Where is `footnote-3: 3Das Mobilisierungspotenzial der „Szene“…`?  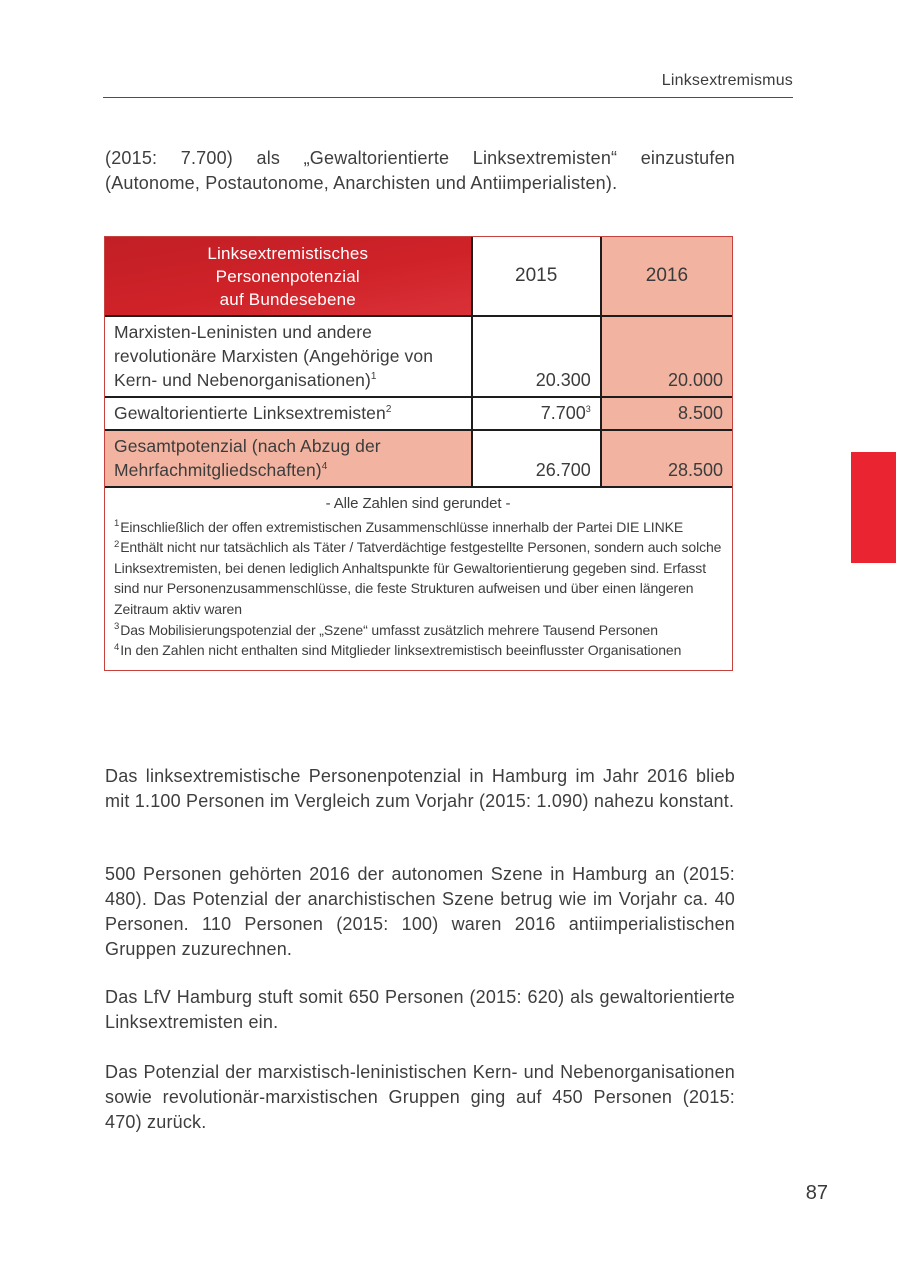 footnote-3: 3Das Mobilisierungspotenzial der „Szene“… is located at coordinates (418, 630).